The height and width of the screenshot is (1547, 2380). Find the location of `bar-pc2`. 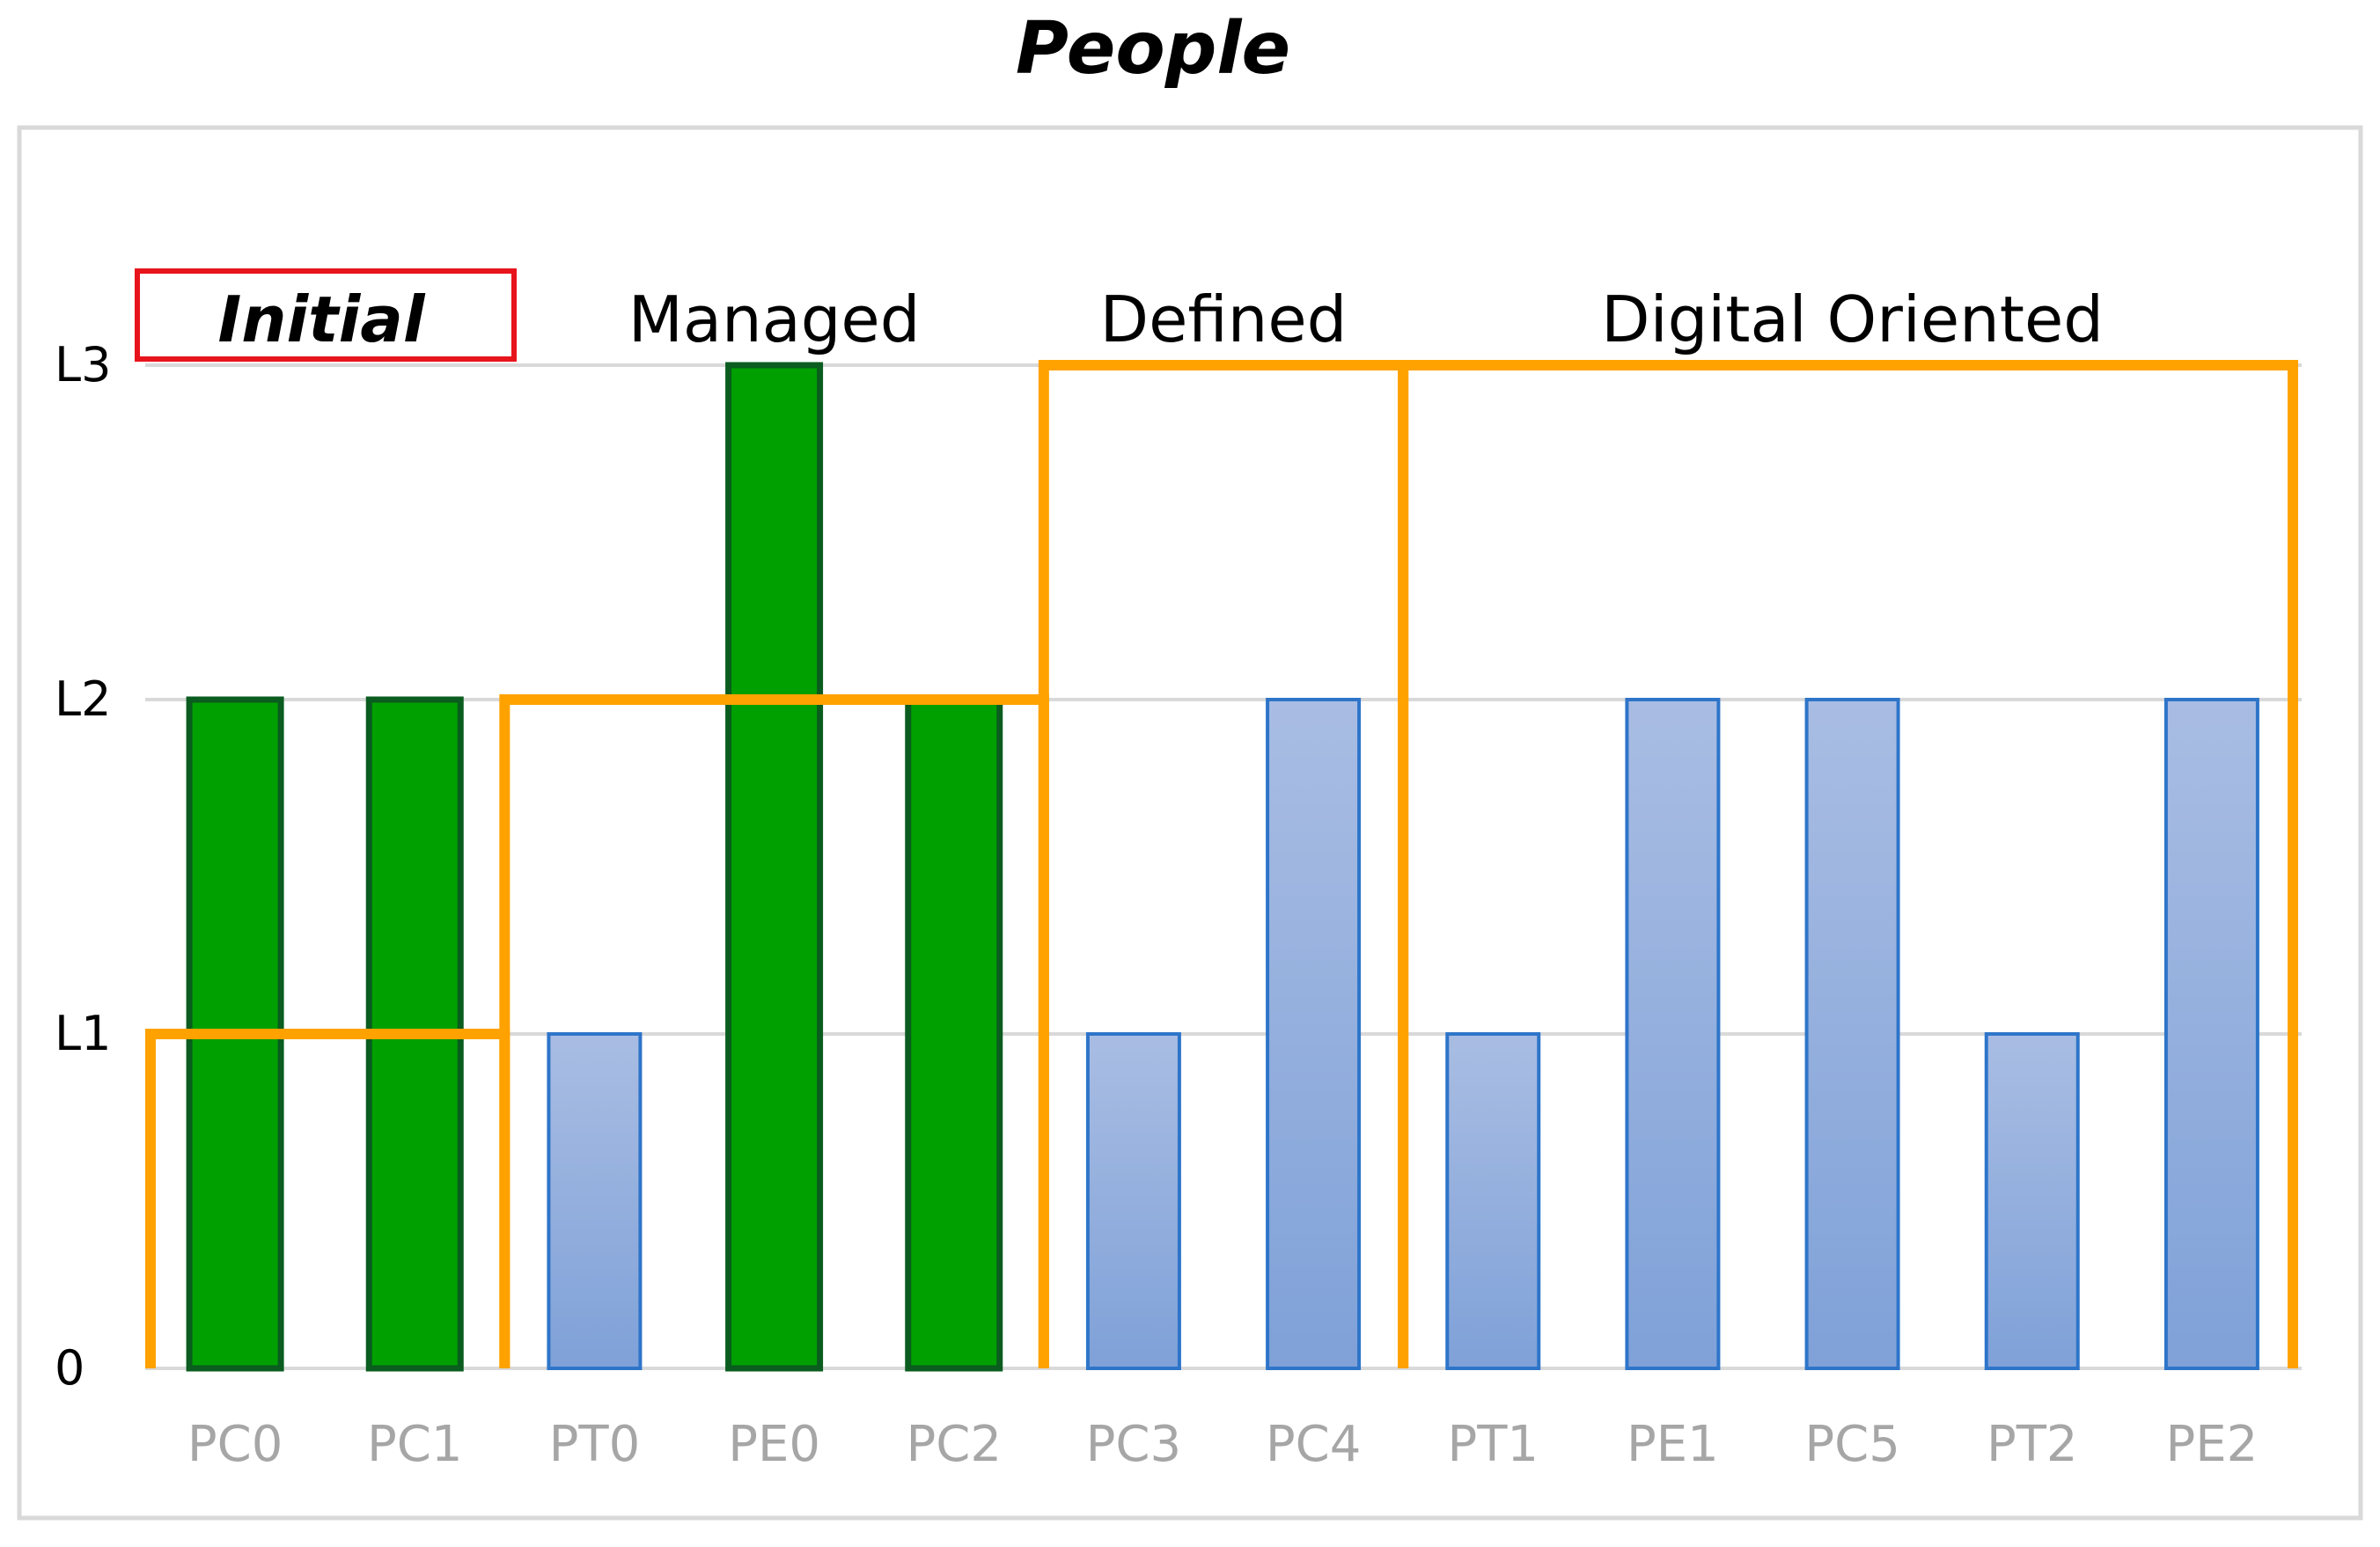

bar-pc2 is located at coordinates (954, 1034).